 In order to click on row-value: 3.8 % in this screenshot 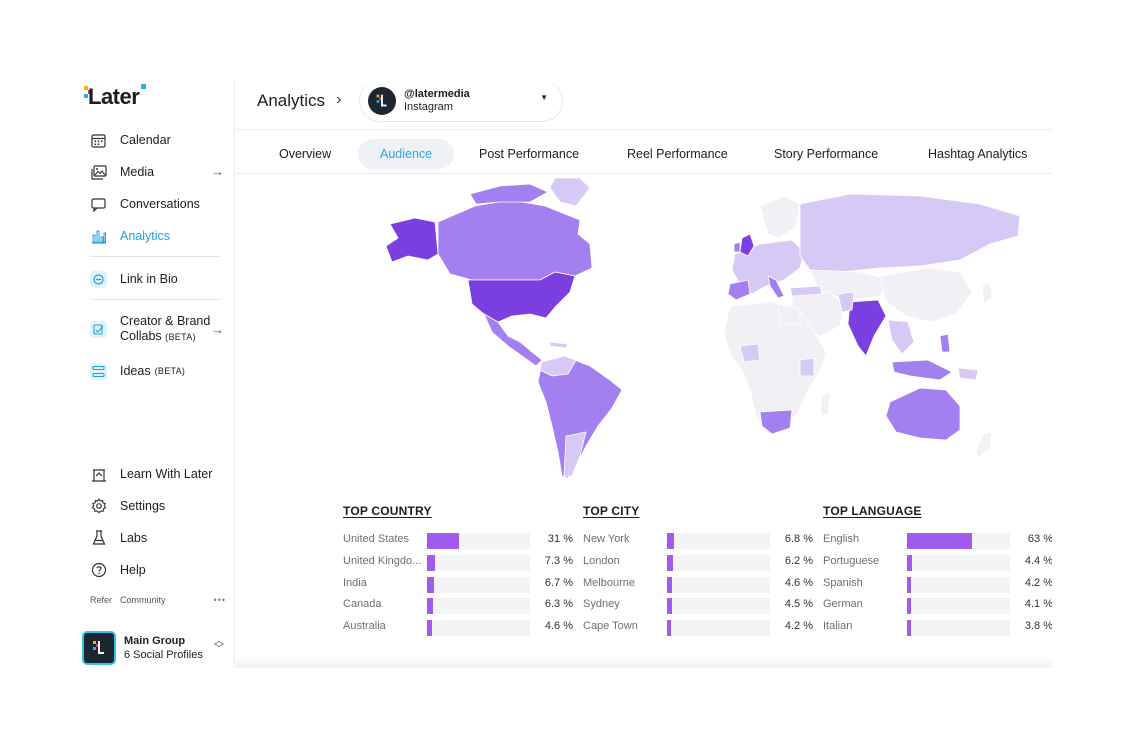, I will do `click(1038, 626)`.